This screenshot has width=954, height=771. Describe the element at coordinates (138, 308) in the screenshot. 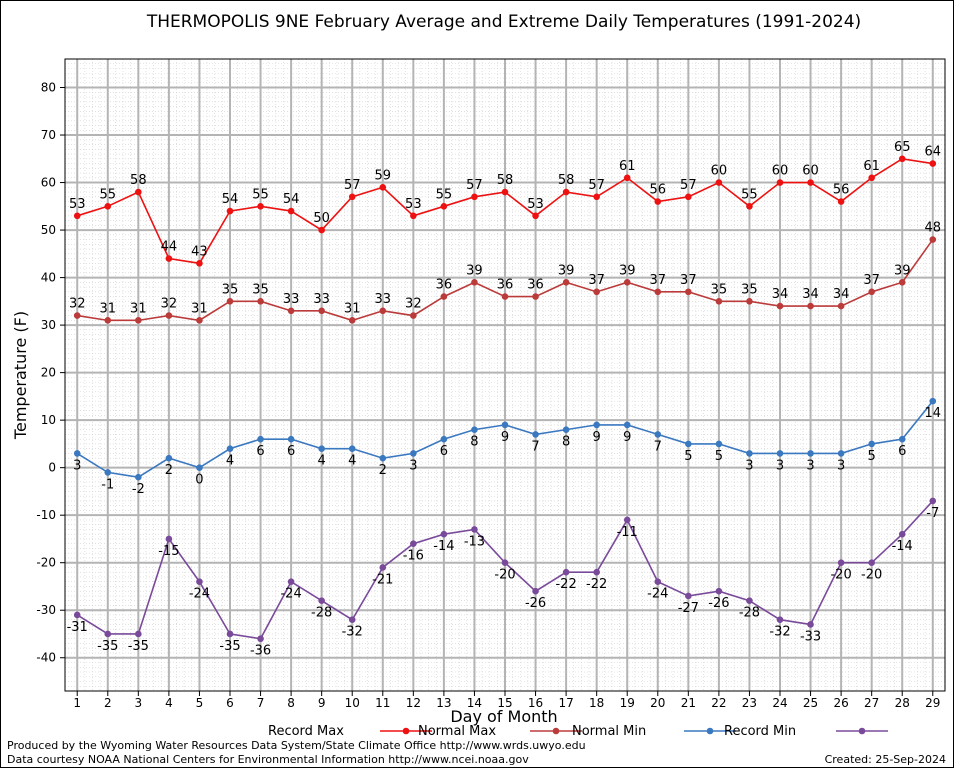

I see `data-label-normal-max: 31` at that location.